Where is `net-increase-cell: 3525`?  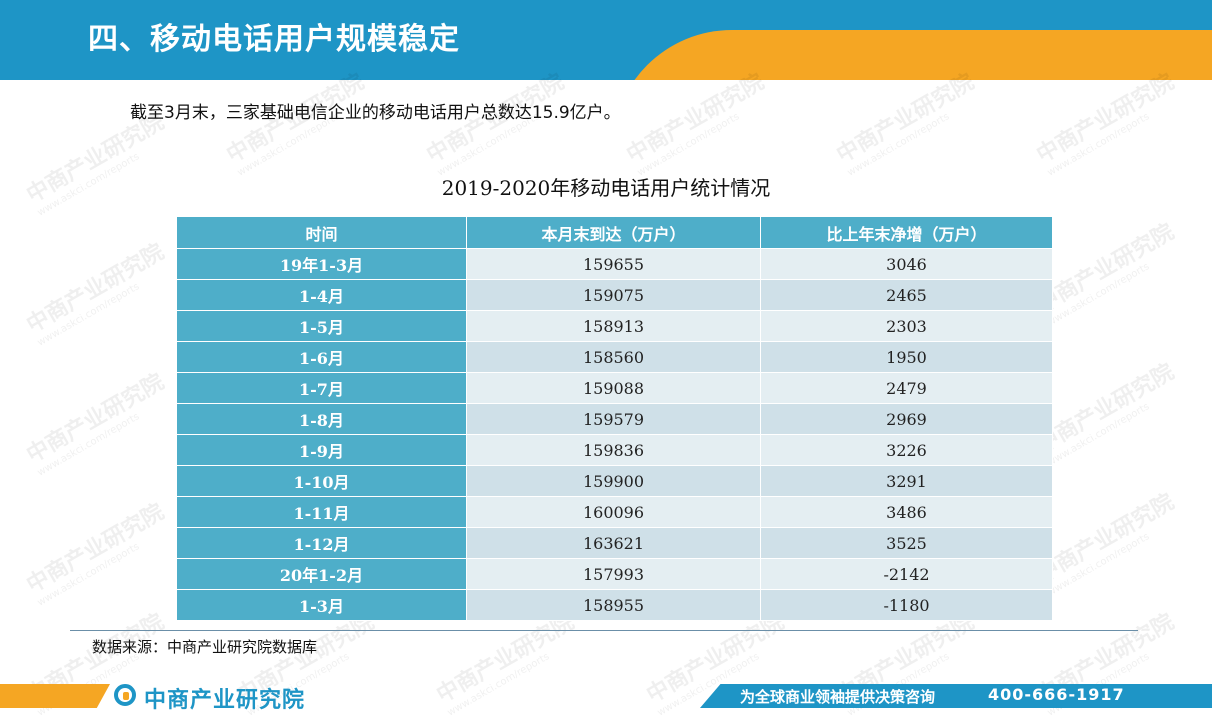
net-increase-cell: 3525 is located at coordinates (906, 543).